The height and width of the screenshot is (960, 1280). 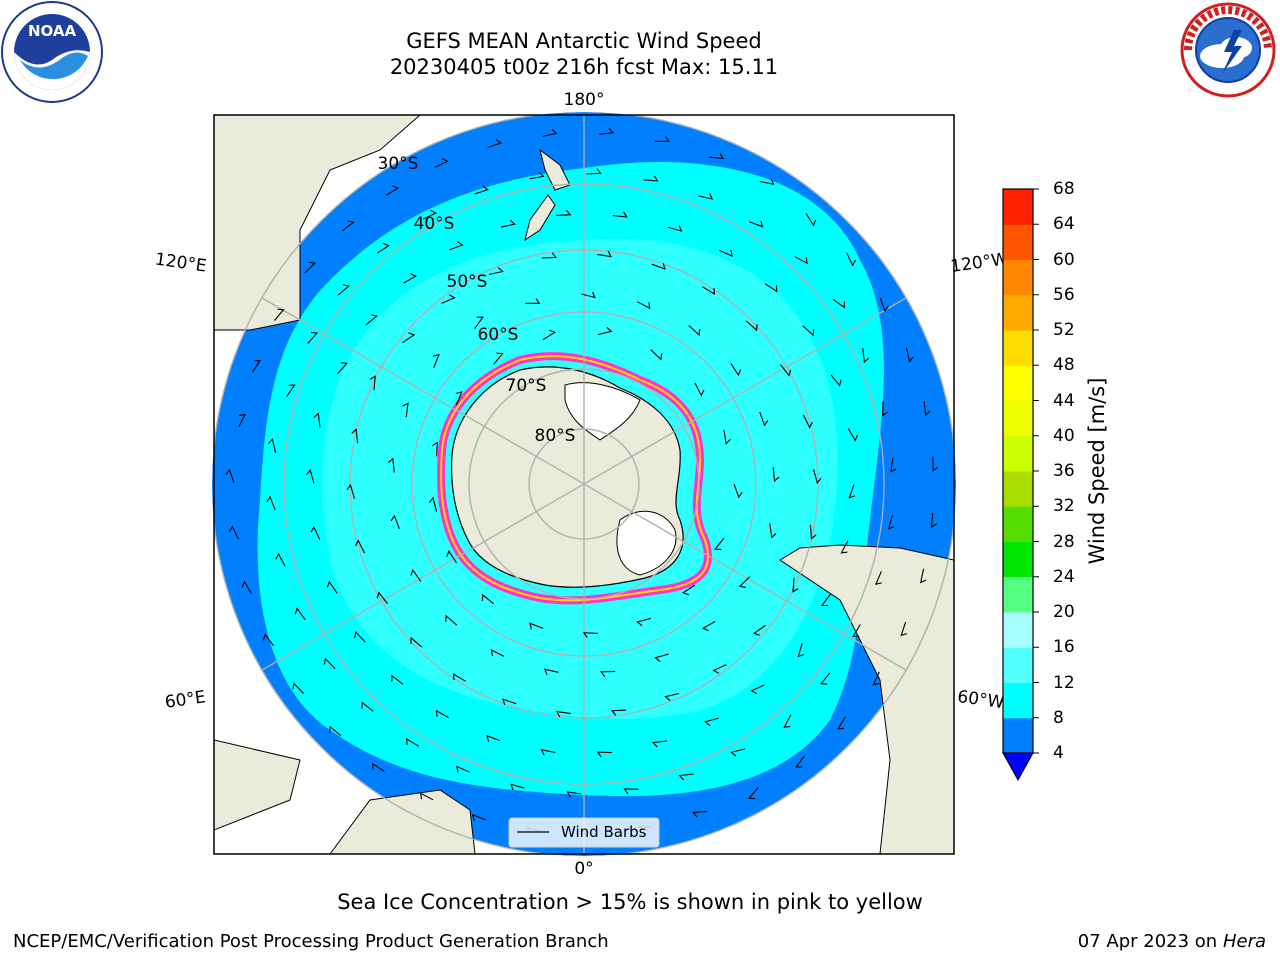 I want to click on colorbar-tick-label: 32, so click(x=1064, y=506).